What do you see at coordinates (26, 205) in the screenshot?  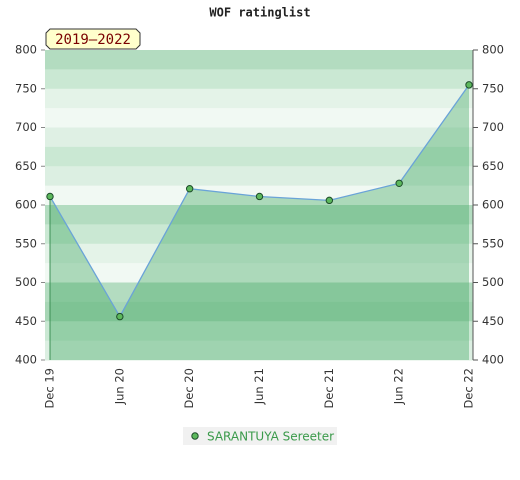 I see `y-tick-label: 600` at bounding box center [26, 205].